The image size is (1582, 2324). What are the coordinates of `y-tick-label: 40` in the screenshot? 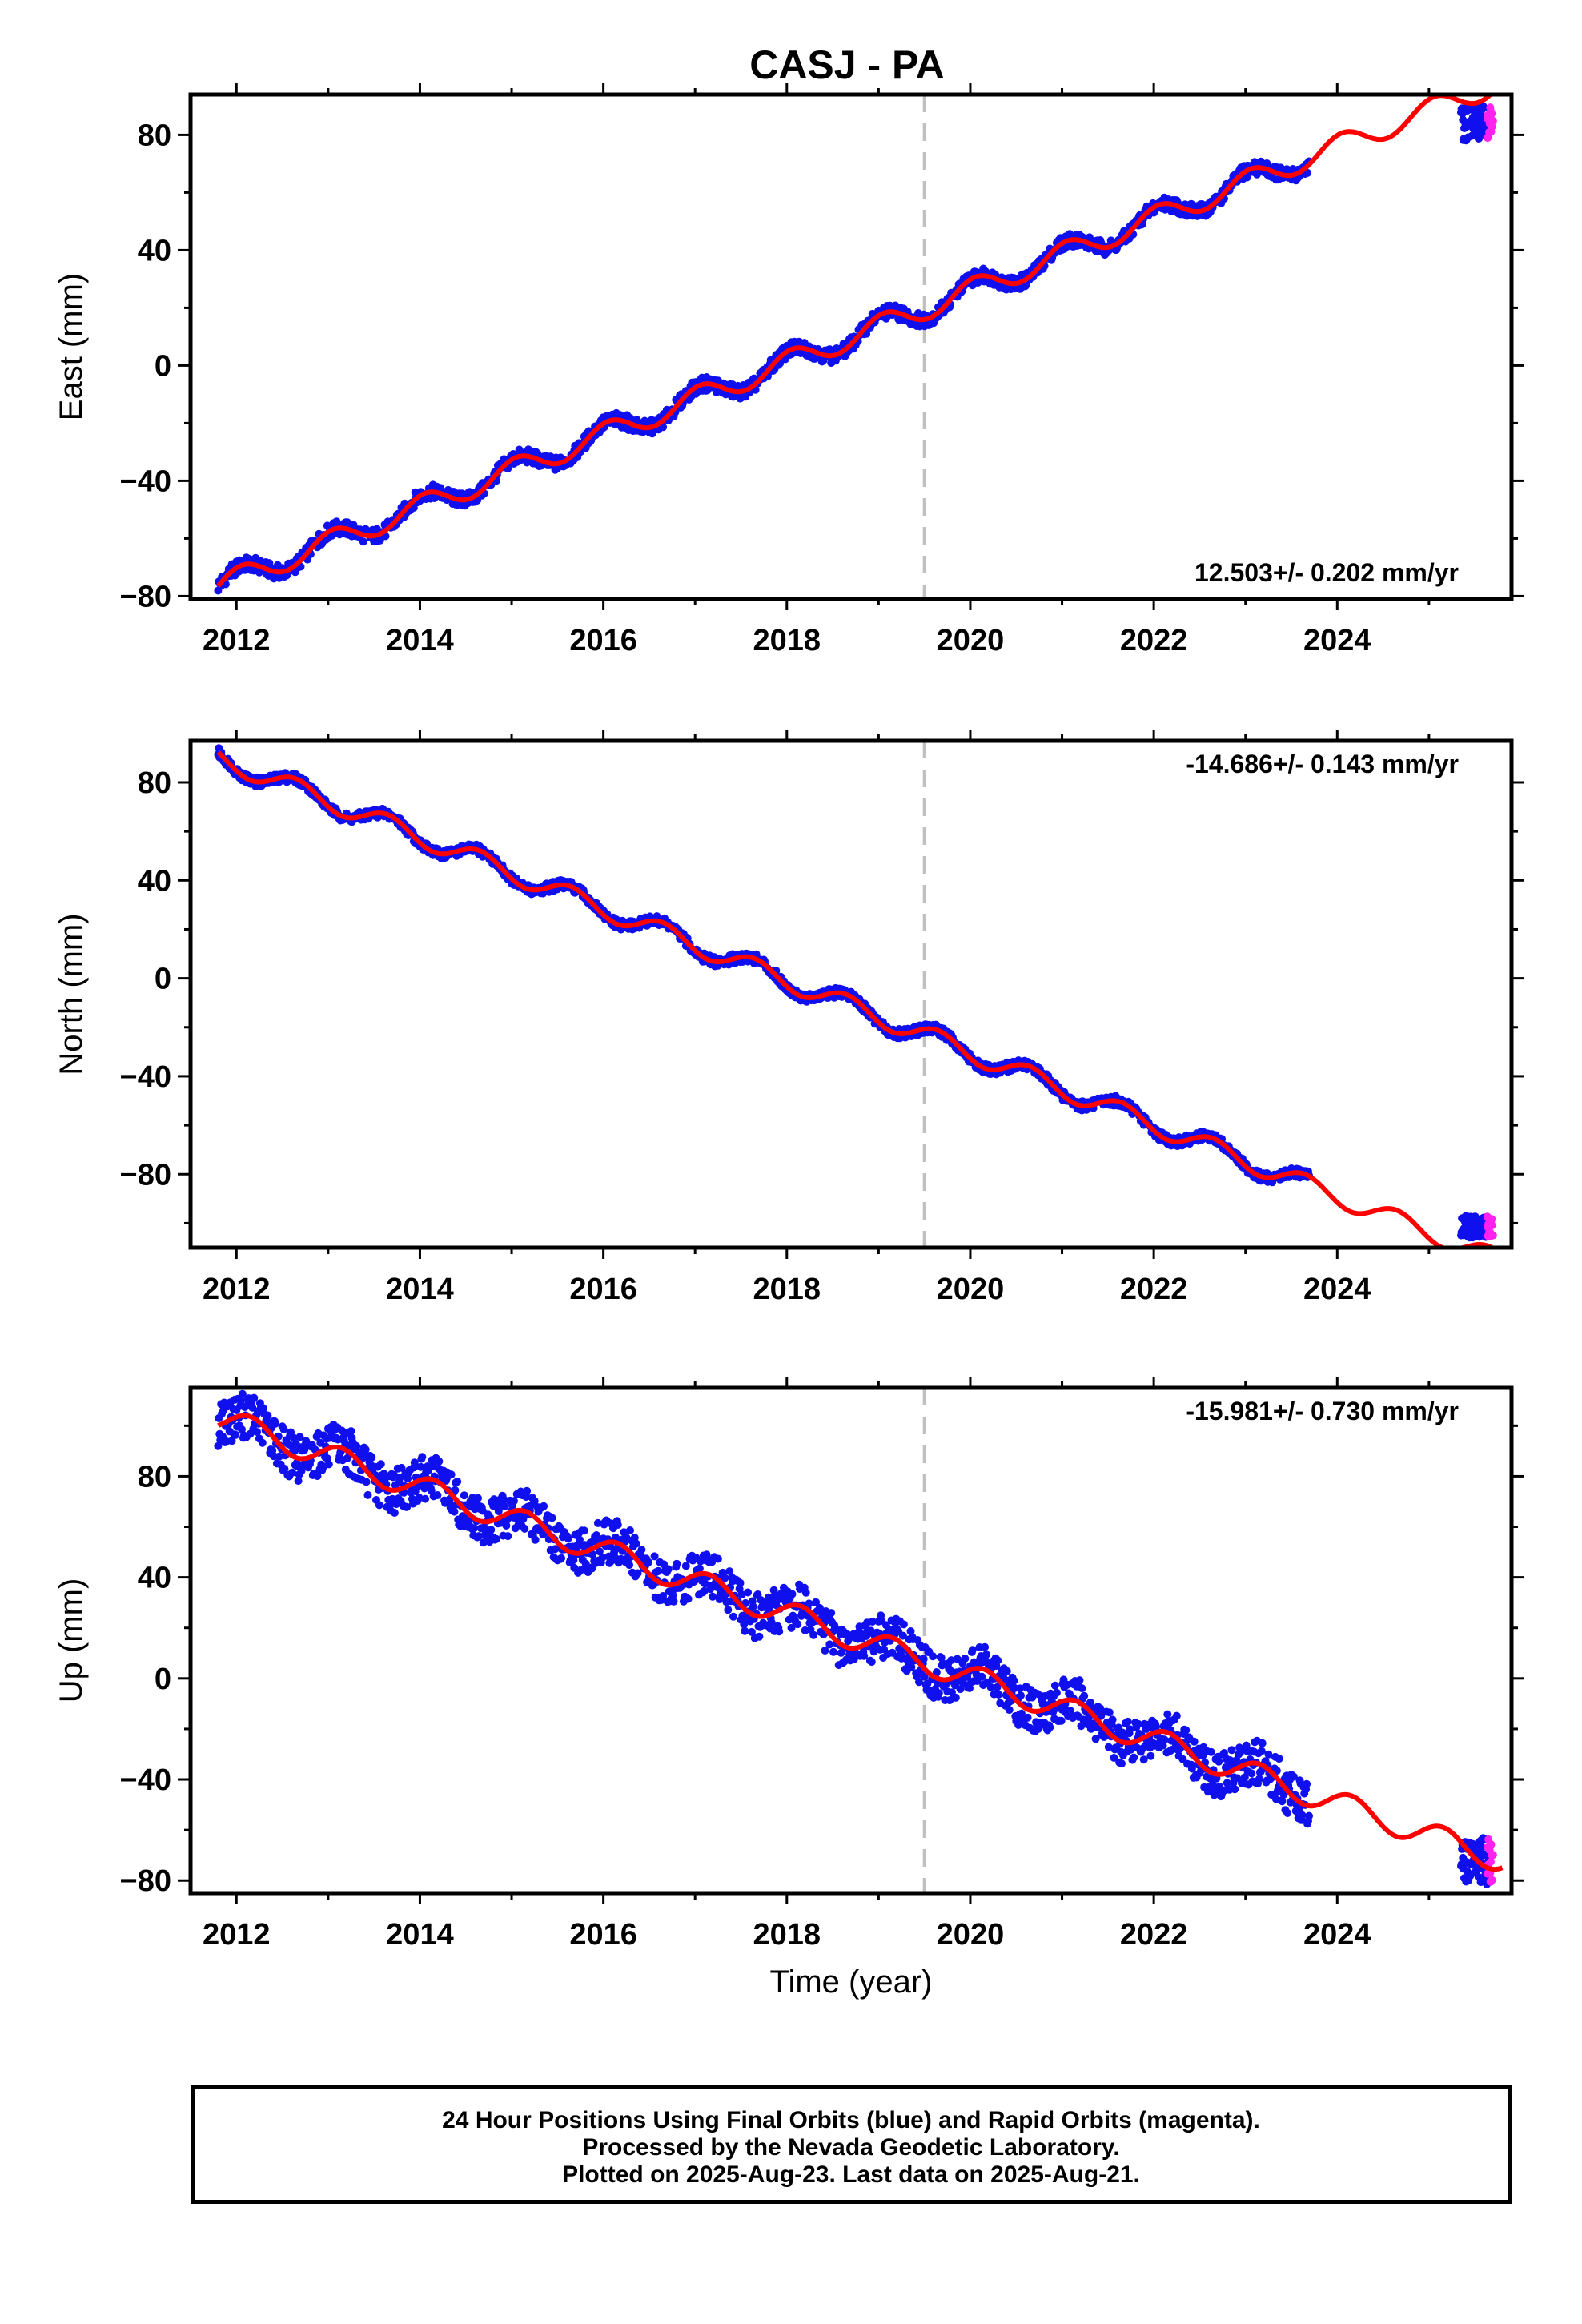 It's located at (154, 881).